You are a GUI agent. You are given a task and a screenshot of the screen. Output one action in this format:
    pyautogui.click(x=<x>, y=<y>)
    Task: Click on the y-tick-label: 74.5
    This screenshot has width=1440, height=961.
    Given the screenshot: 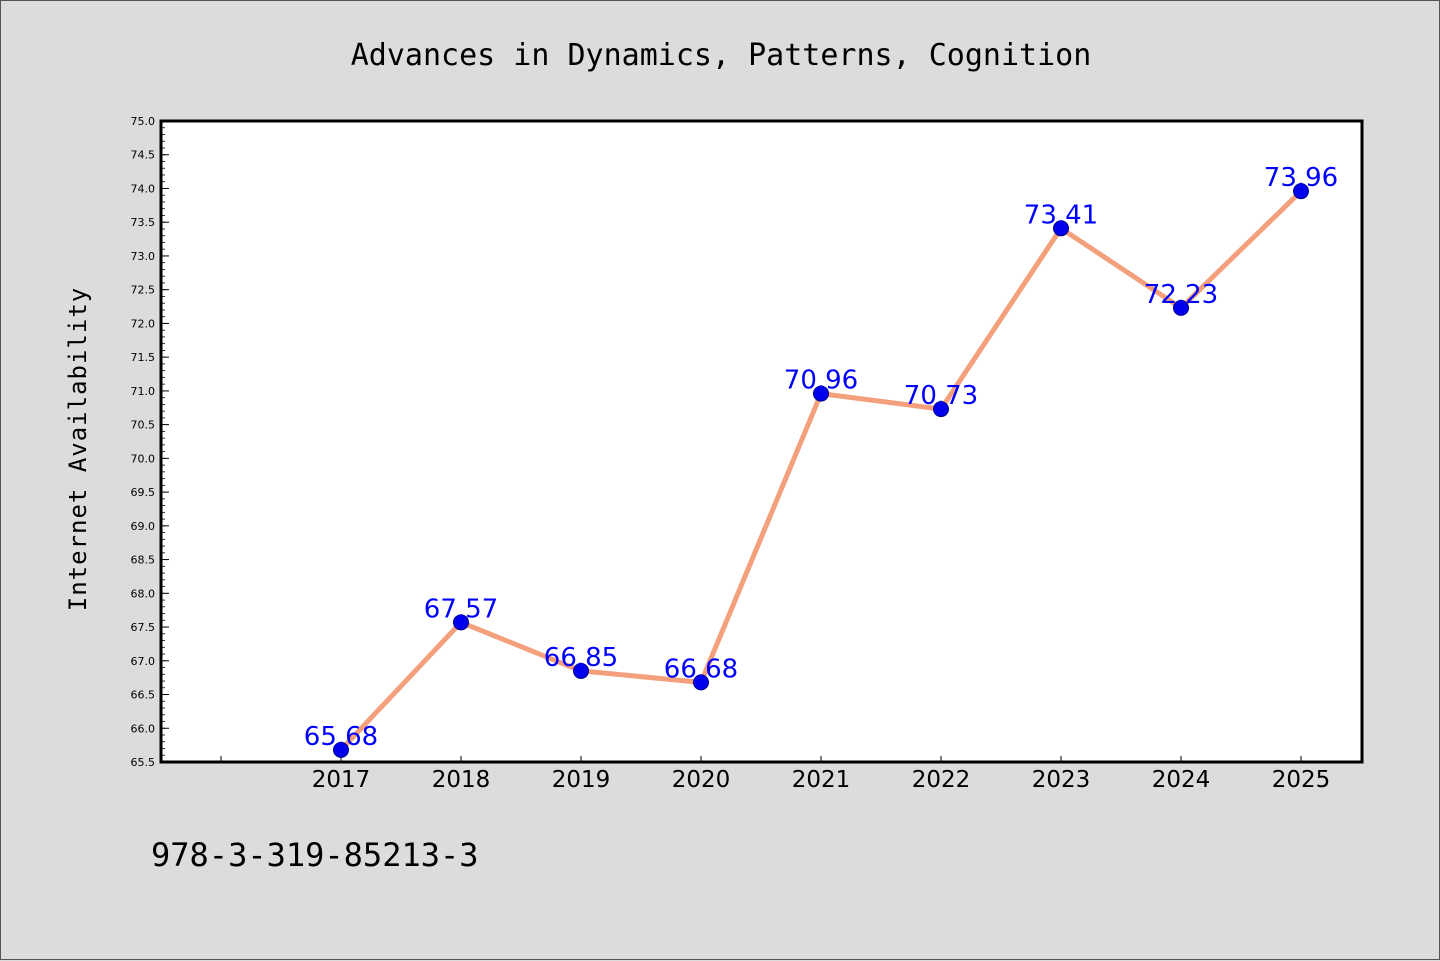 What is the action you would take?
    pyautogui.click(x=143, y=155)
    